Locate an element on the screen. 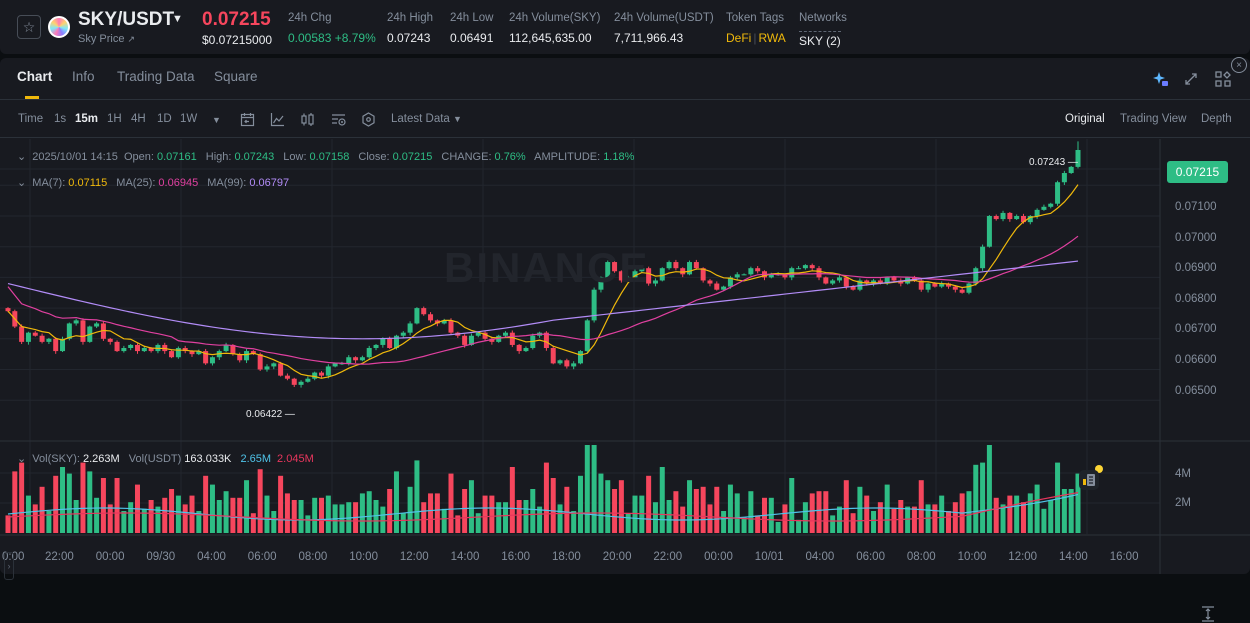  news-icon is located at coordinates (1089, 480).